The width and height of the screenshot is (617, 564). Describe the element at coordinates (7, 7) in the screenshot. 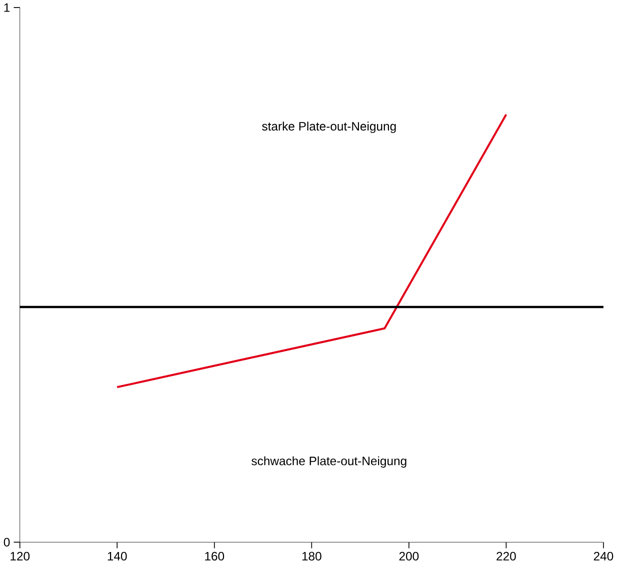

I see `y-tick-label: 1` at that location.